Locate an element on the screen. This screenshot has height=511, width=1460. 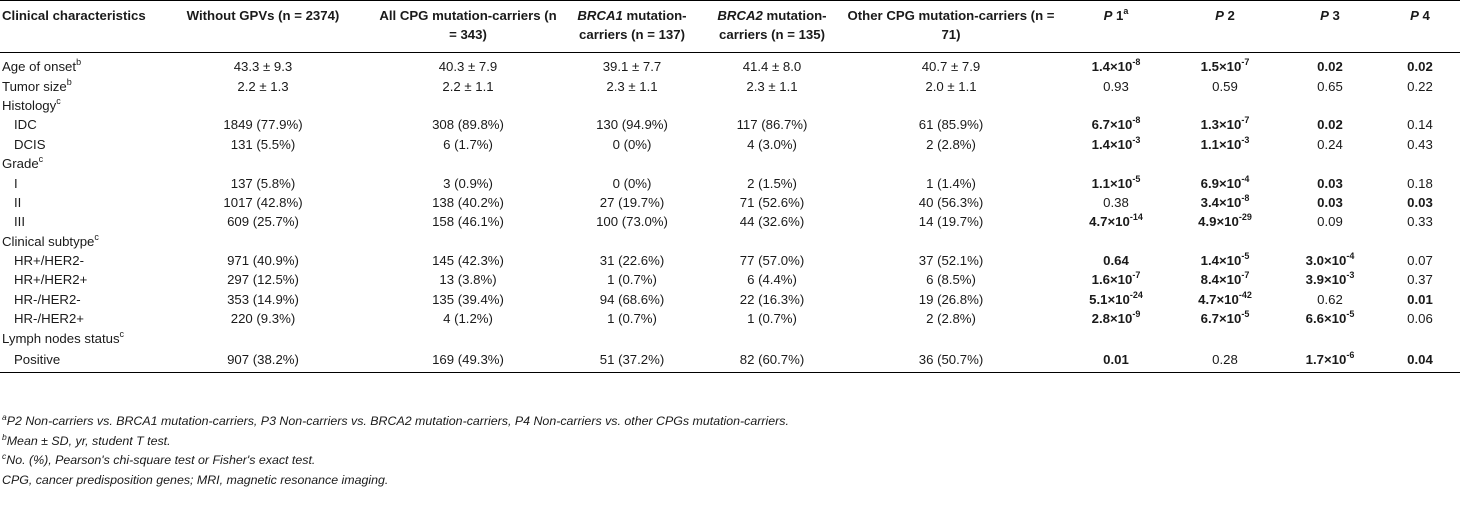
cell-all-cpg: 13 (3.8%) is located at coordinates (468, 280).